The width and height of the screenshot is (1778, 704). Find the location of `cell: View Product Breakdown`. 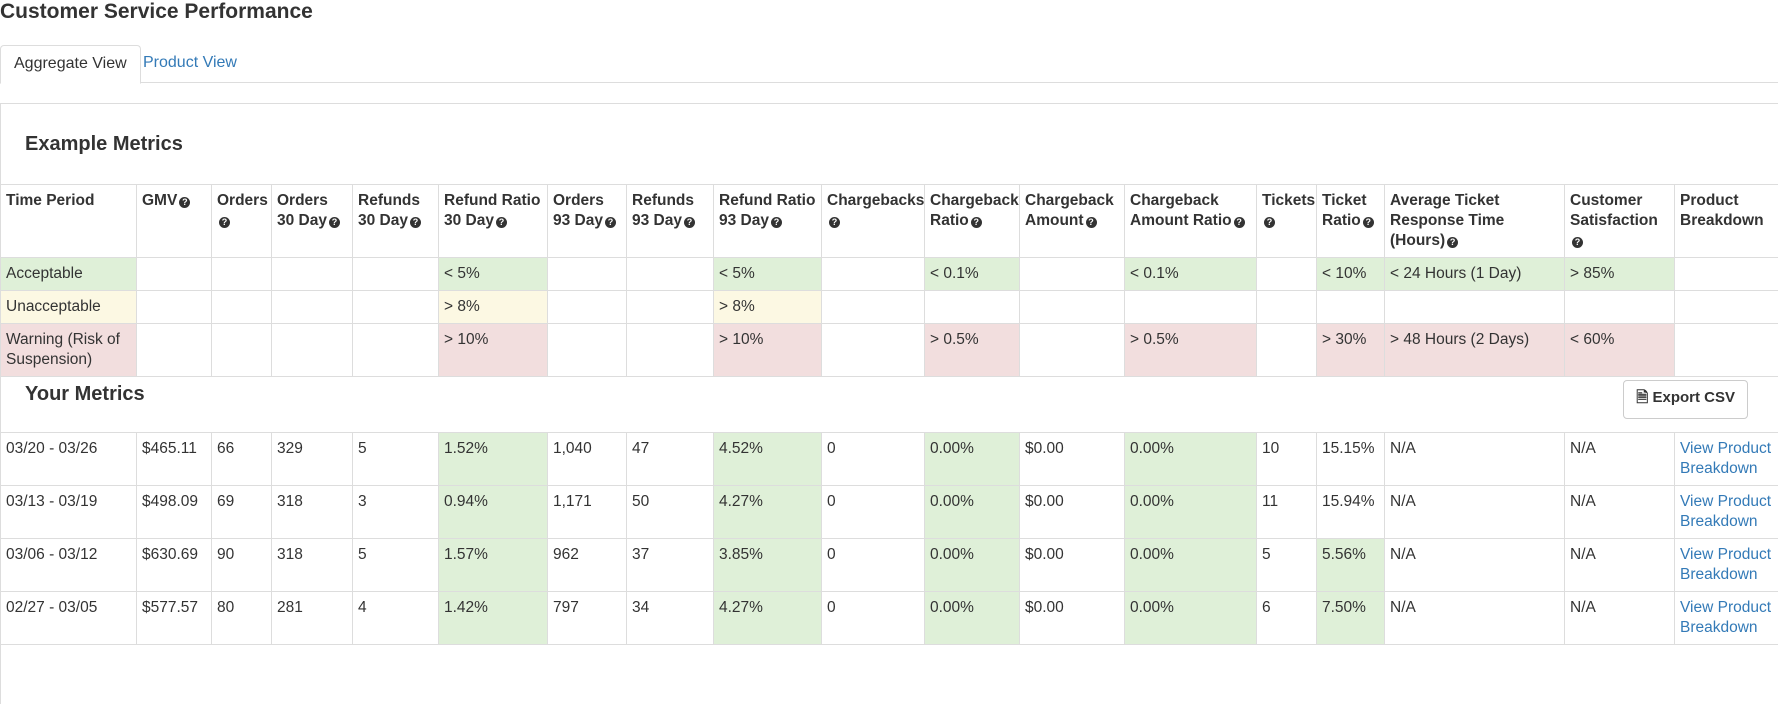

cell: View Product Breakdown is located at coordinates (1726, 618).